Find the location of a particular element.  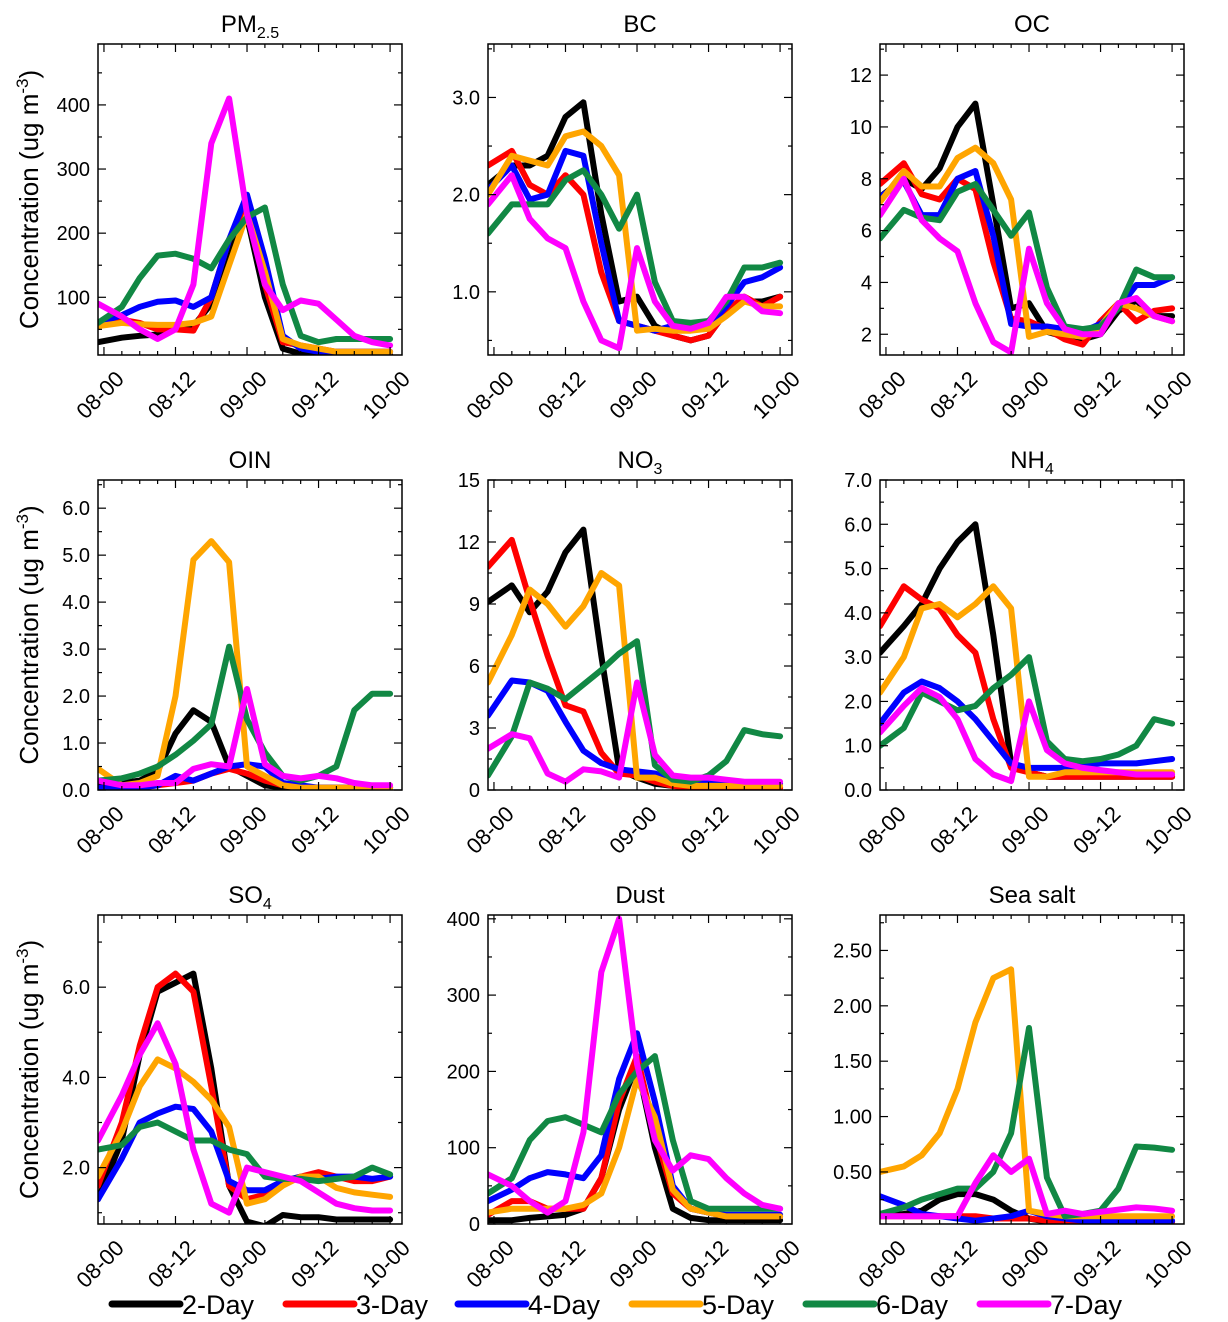

legend-label: 5-Day is located at coordinates (738, 1305).